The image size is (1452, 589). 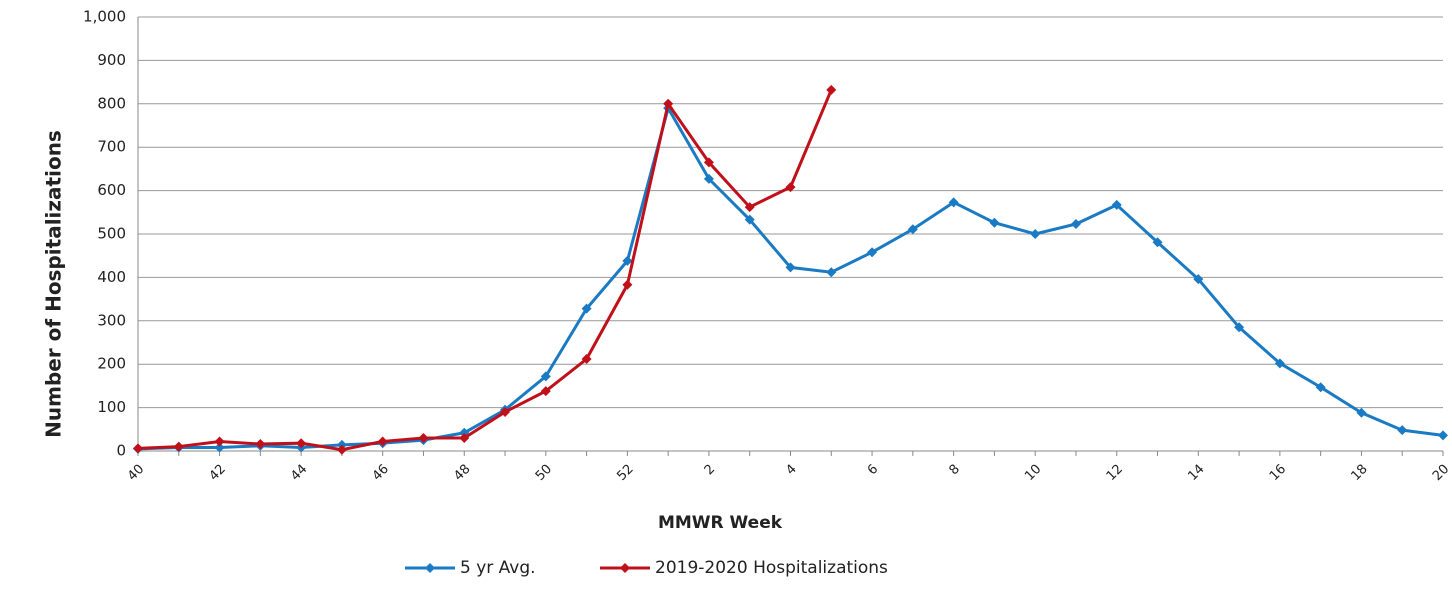 I want to click on y-axis-title: Number of Hospitalizations, so click(x=54, y=284).